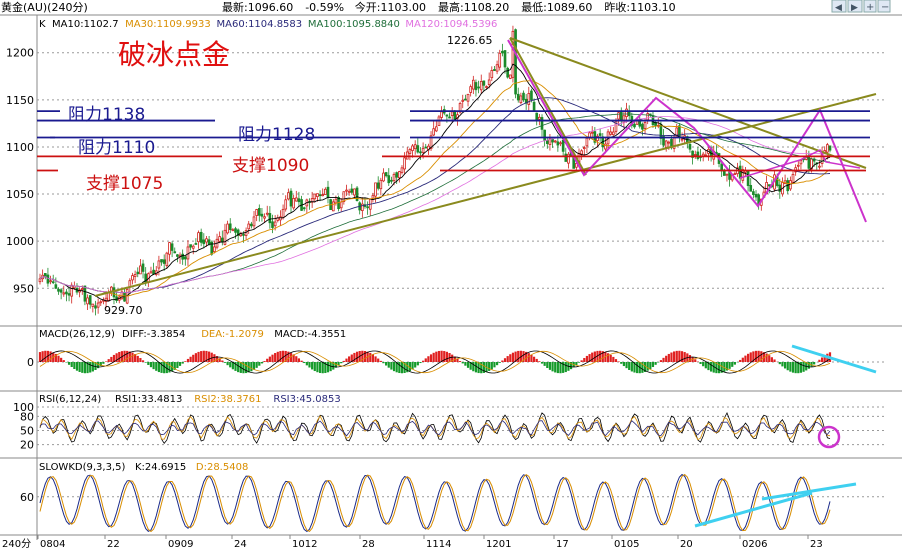 The image size is (902, 558). I want to click on plus-icon: +, so click(870, 7).